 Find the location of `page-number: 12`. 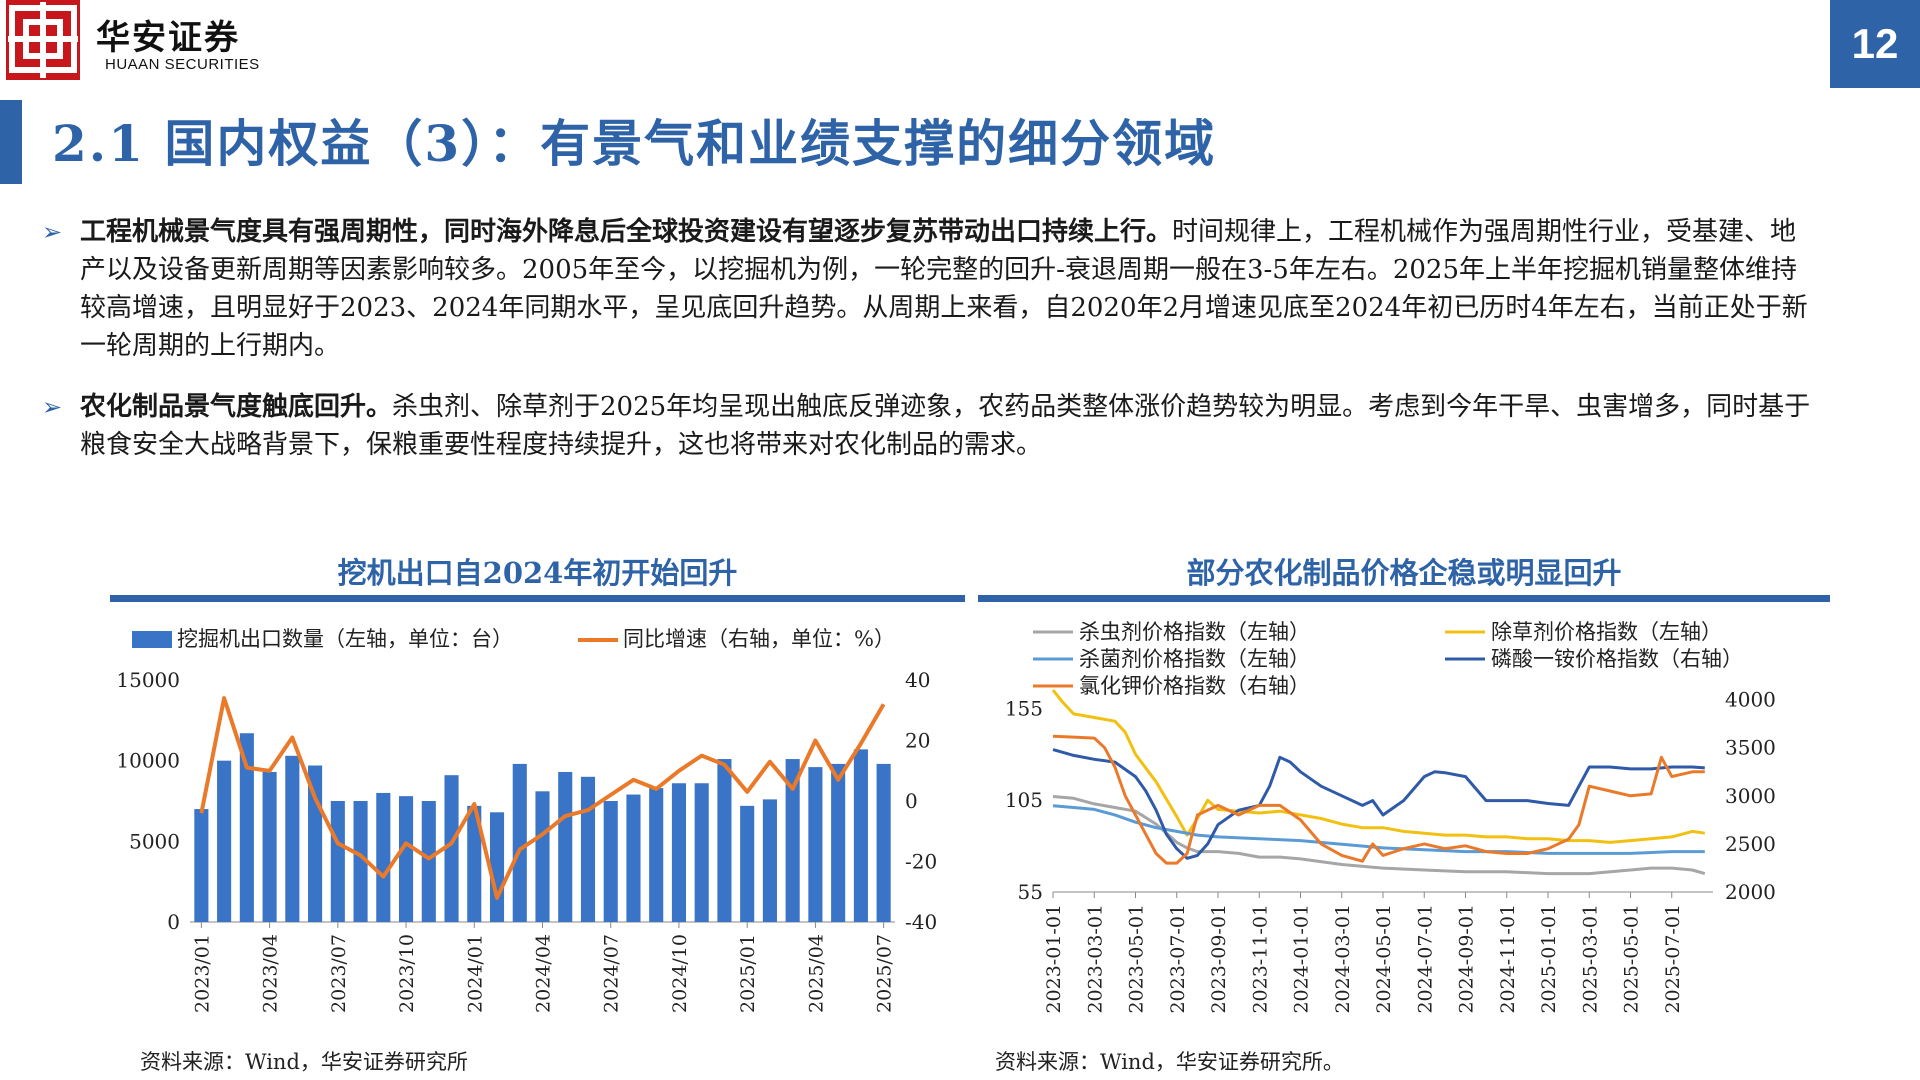

page-number: 12 is located at coordinates (1875, 44).